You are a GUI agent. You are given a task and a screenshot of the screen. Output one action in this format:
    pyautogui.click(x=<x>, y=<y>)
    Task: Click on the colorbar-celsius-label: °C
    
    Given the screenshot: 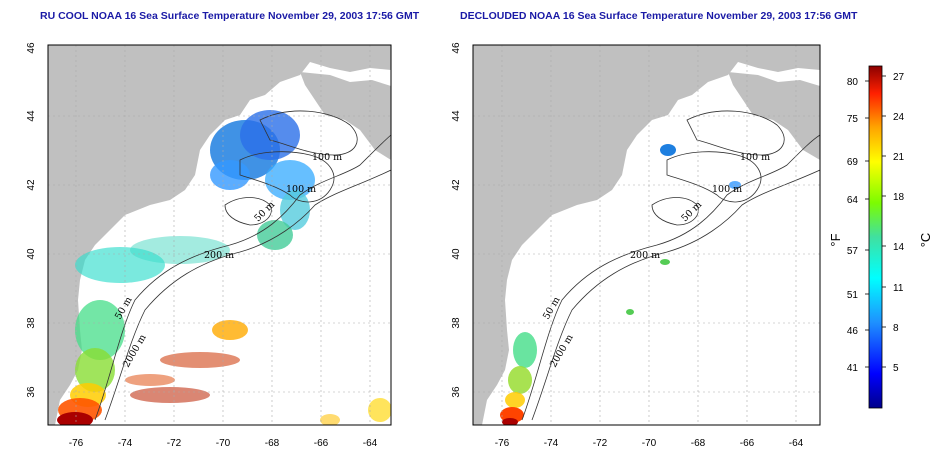 What is the action you would take?
    pyautogui.click(x=925, y=240)
    